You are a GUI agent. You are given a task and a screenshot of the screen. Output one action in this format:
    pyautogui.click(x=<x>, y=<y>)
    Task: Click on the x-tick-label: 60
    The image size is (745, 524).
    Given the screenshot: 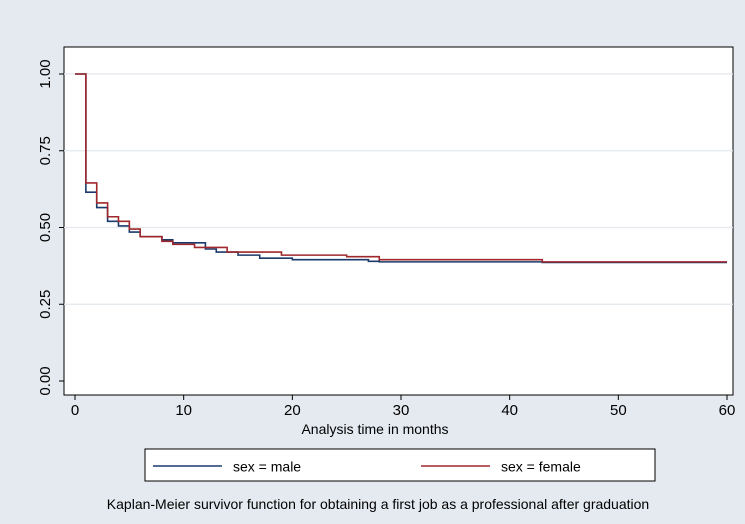 What is the action you would take?
    pyautogui.click(x=727, y=410)
    